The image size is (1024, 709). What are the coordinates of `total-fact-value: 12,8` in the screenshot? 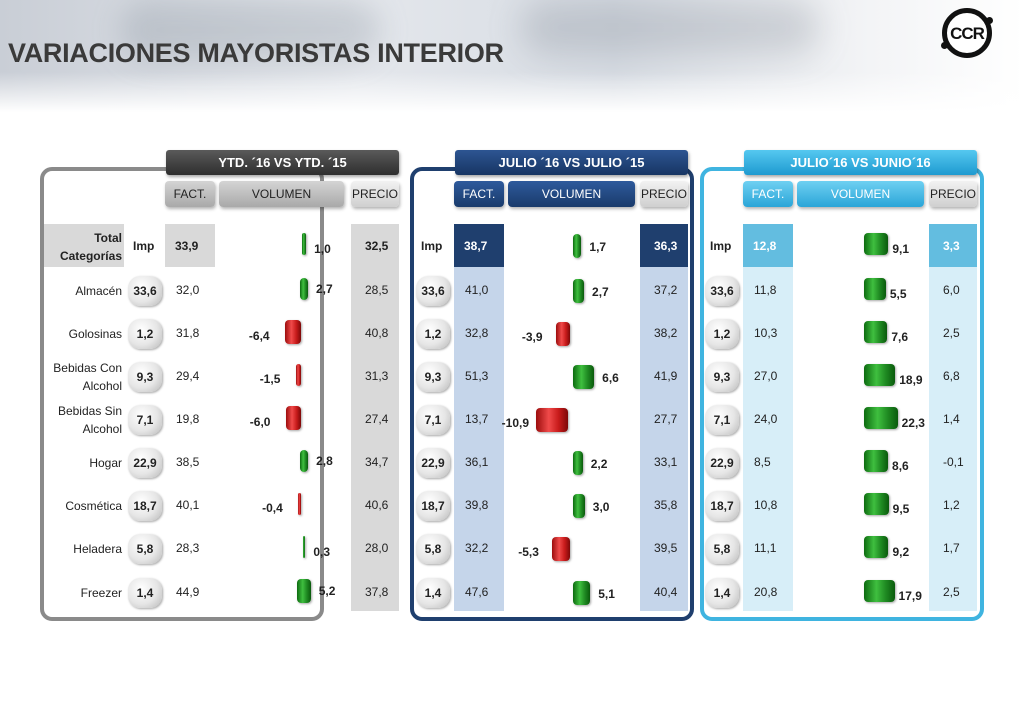 It's located at (765, 246).